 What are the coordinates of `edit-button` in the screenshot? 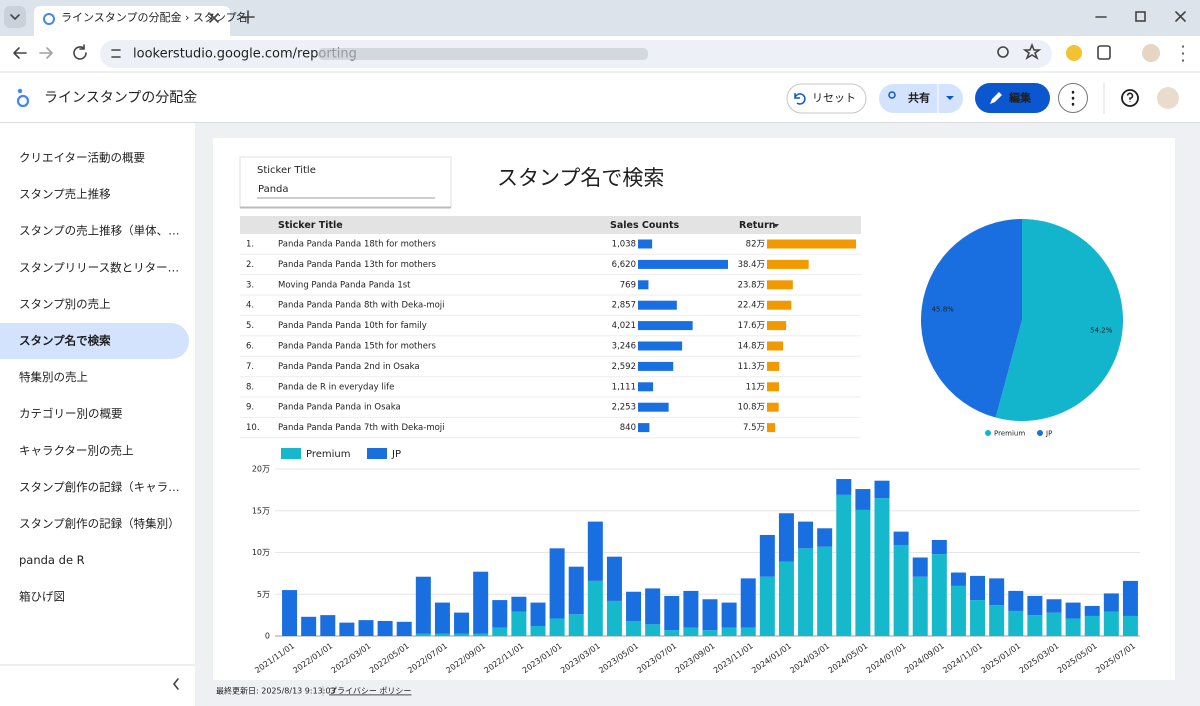 It's located at (1012, 98).